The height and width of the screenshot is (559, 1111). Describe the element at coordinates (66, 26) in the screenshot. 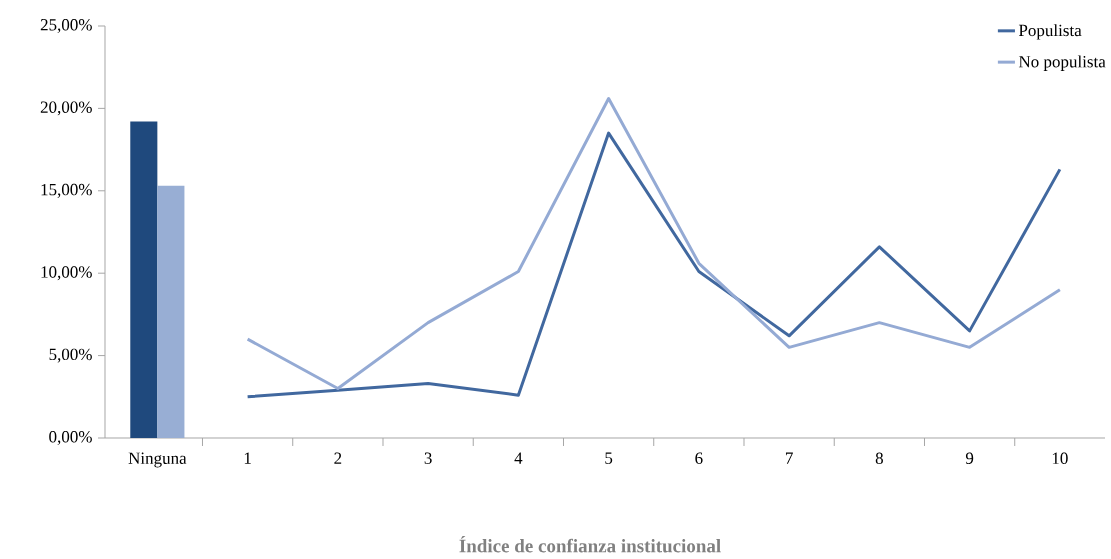

I see `y-tick-label: 25,00%` at that location.